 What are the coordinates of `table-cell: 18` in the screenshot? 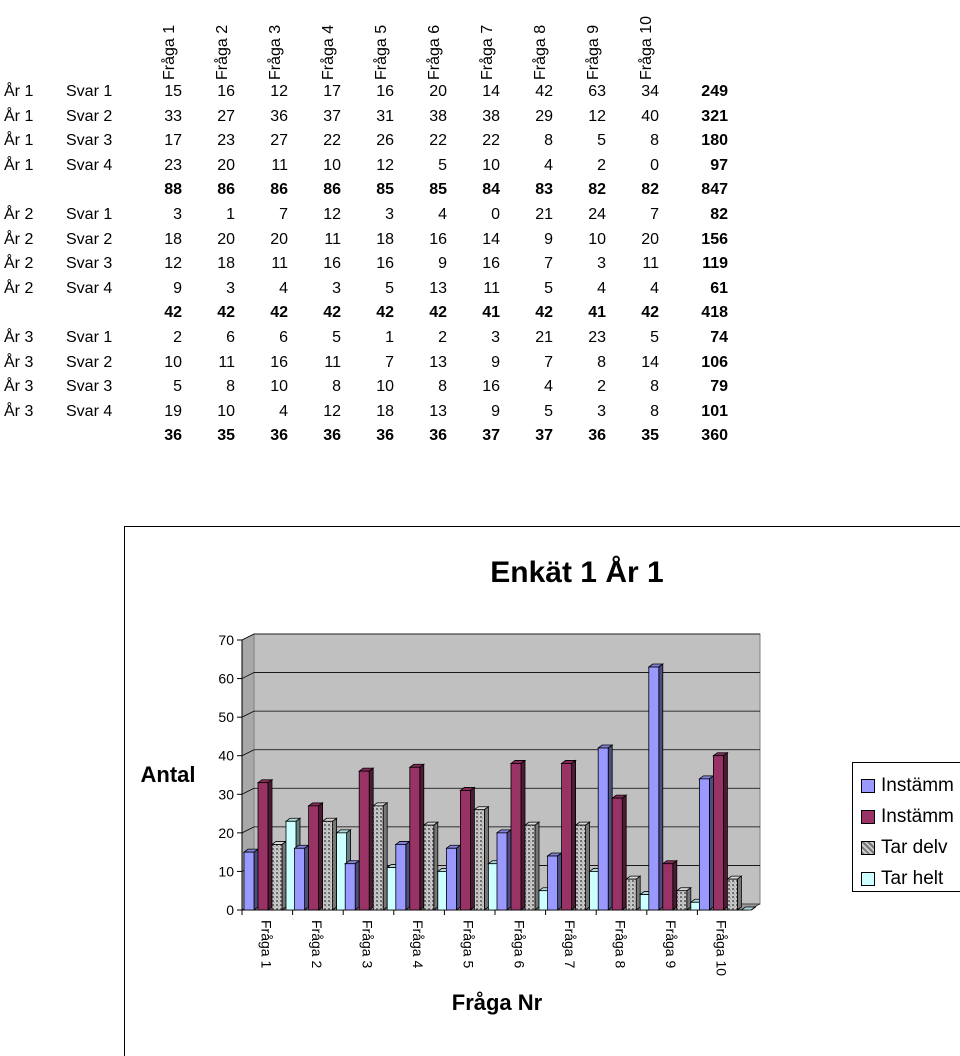 It's located at (385, 239).